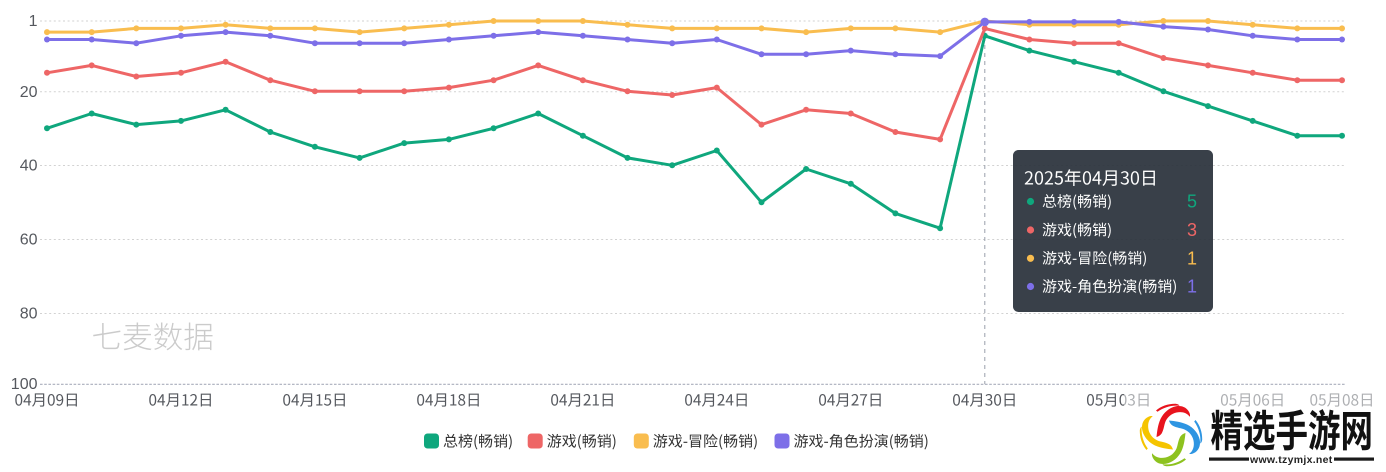  I want to click on svg-text: 5, so click(1192, 202).